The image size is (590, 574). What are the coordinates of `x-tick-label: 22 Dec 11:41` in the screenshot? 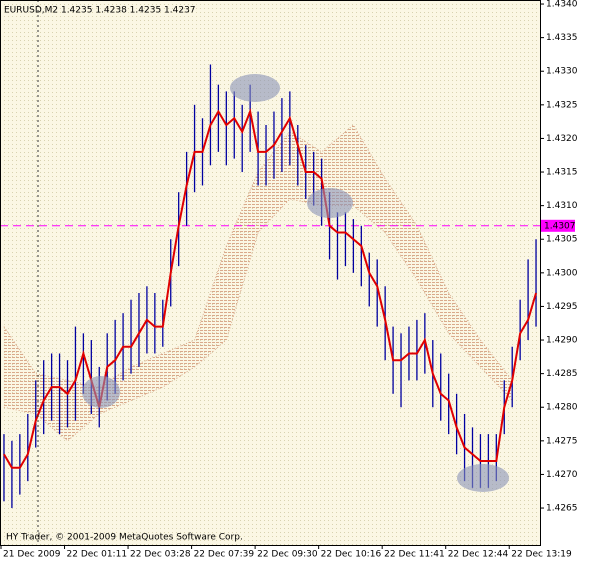 It's located at (414, 555).